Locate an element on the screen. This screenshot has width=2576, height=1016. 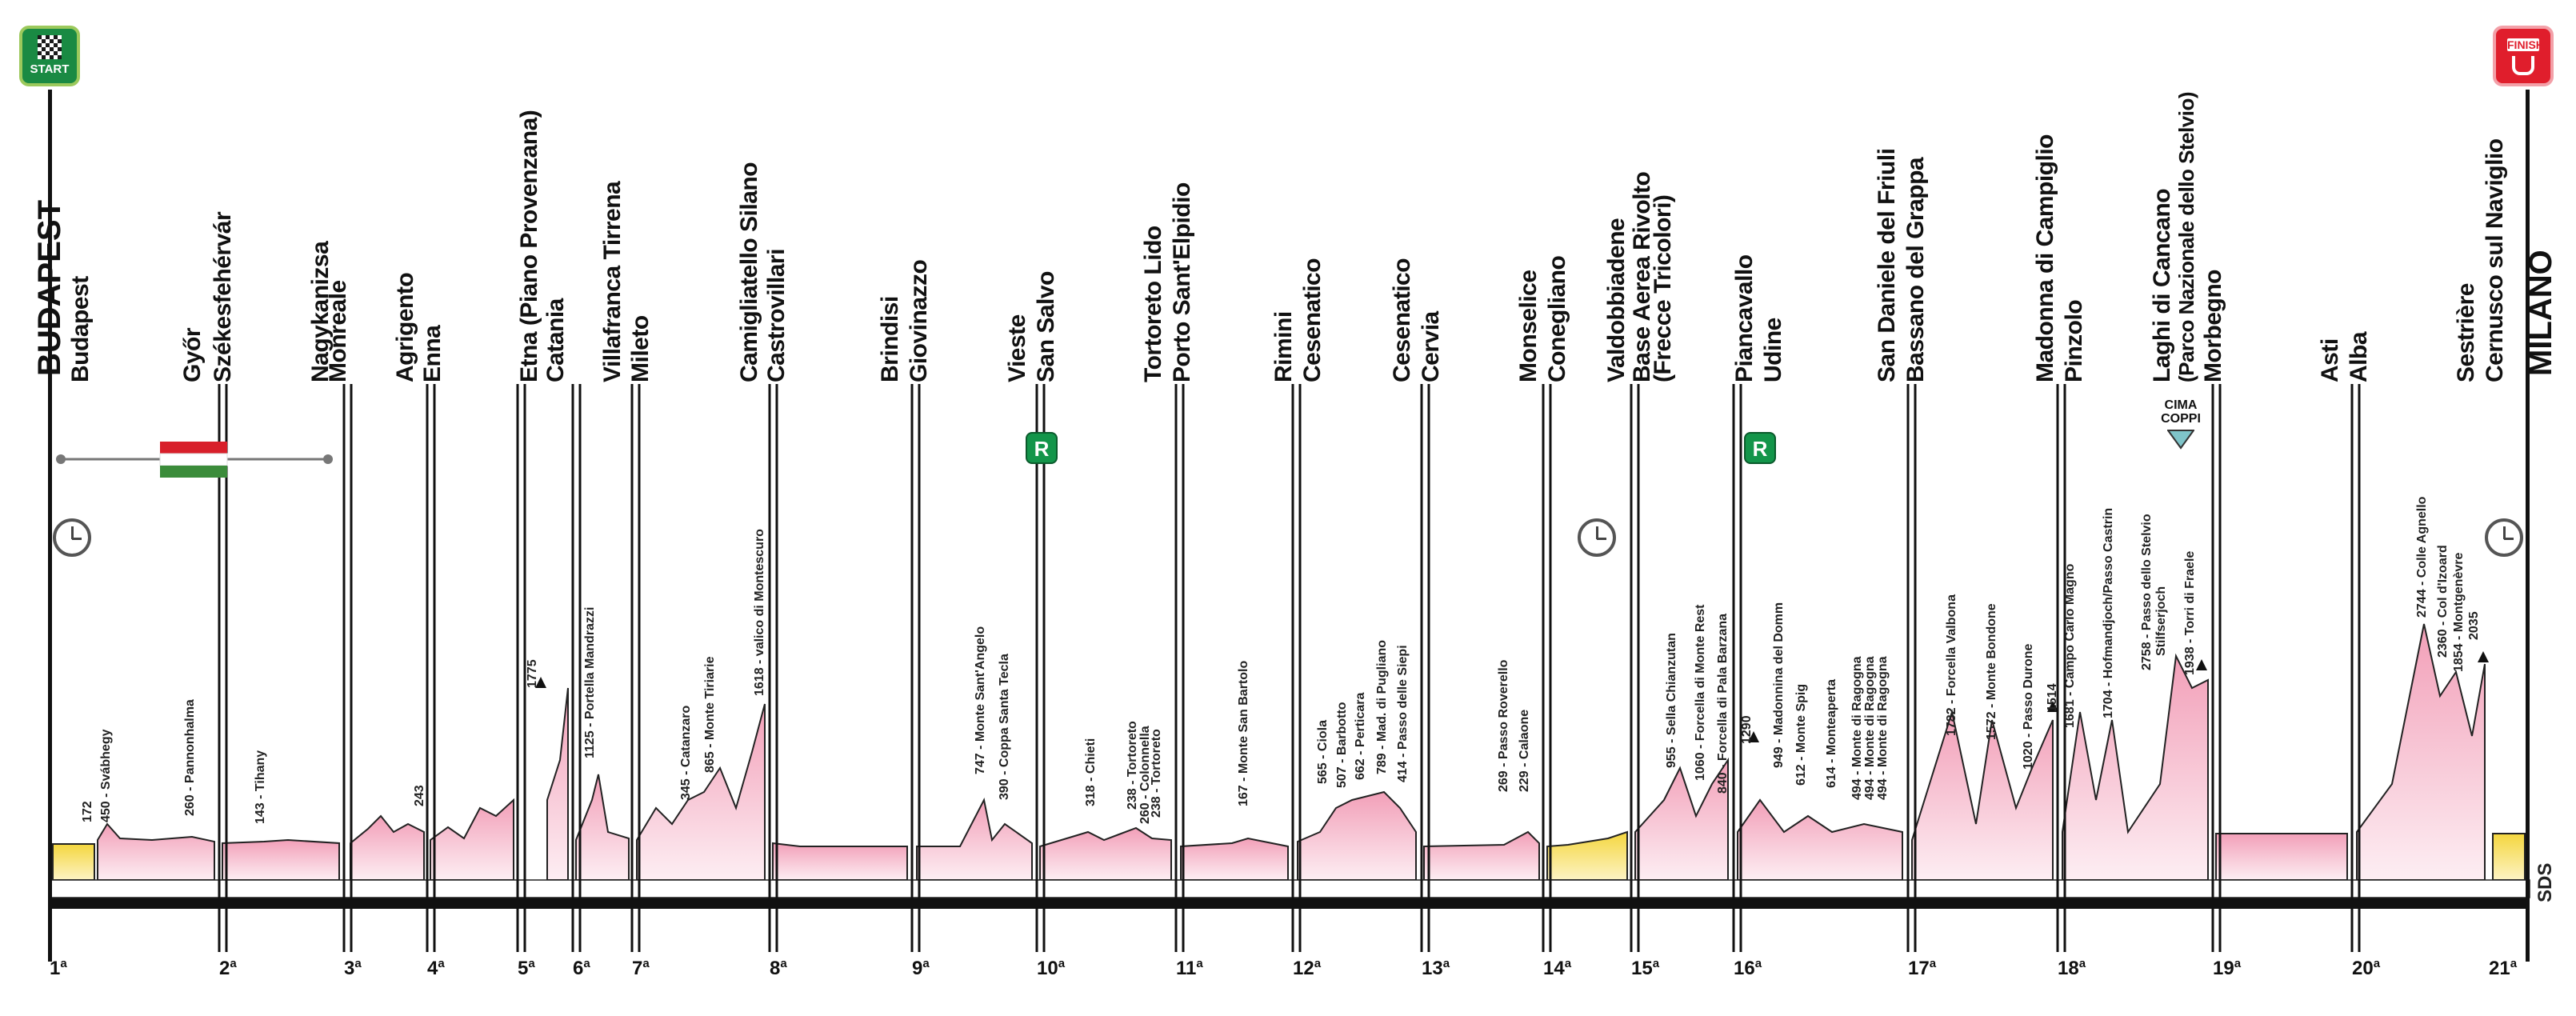
peak-label: 167 - Monte San Bartolo is located at coordinates (1243, 733).